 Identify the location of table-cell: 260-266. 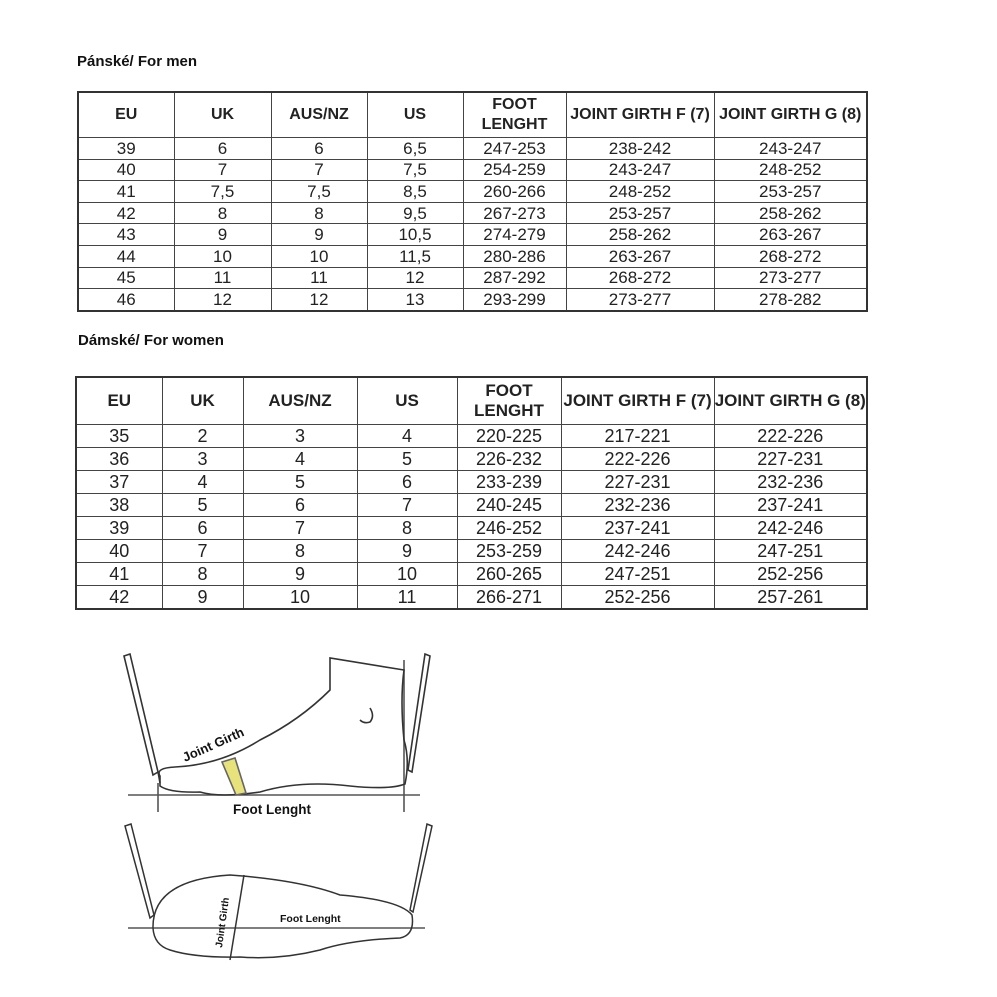
(514, 191).